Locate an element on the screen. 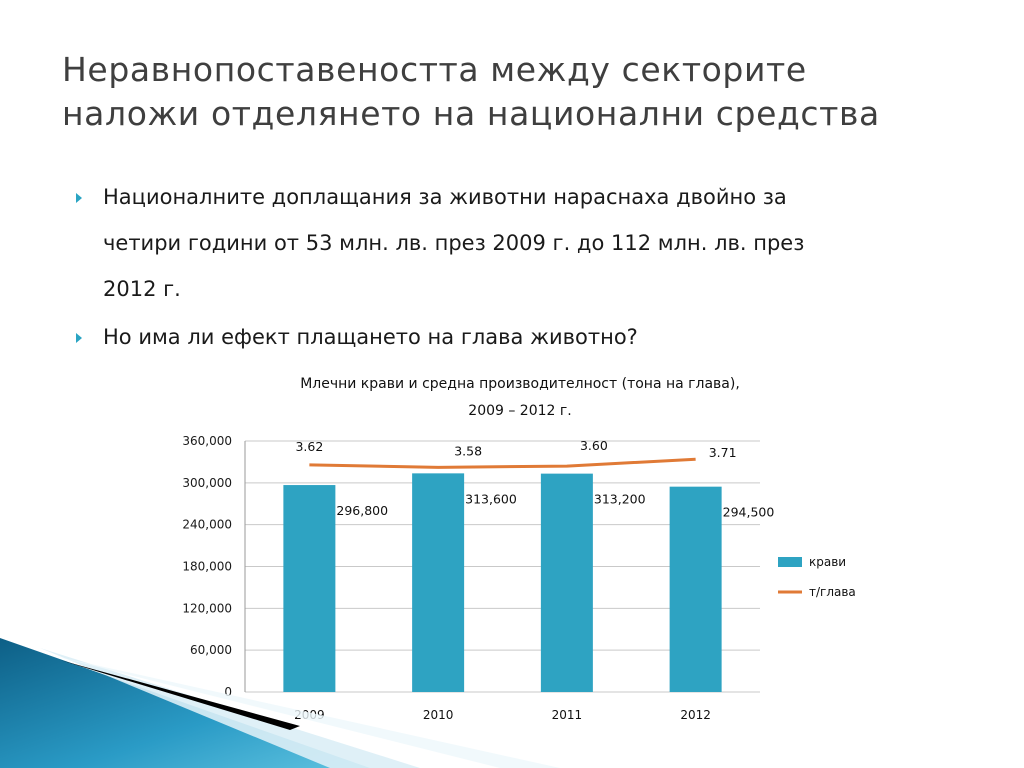  y-tick-label: 120,000 is located at coordinates (207, 608).